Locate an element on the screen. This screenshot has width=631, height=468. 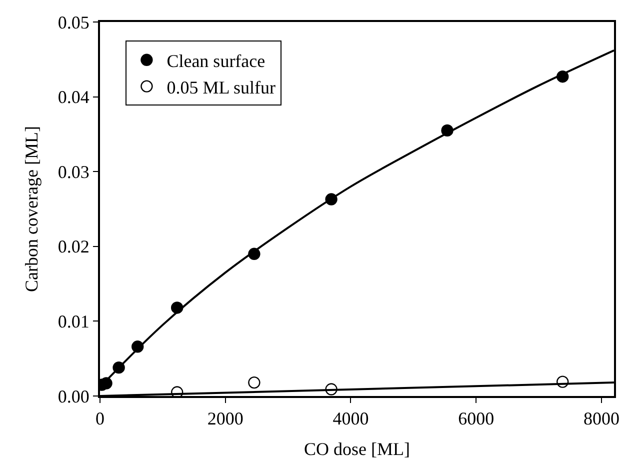
x-tick-label: 0 is located at coordinates (100, 418).